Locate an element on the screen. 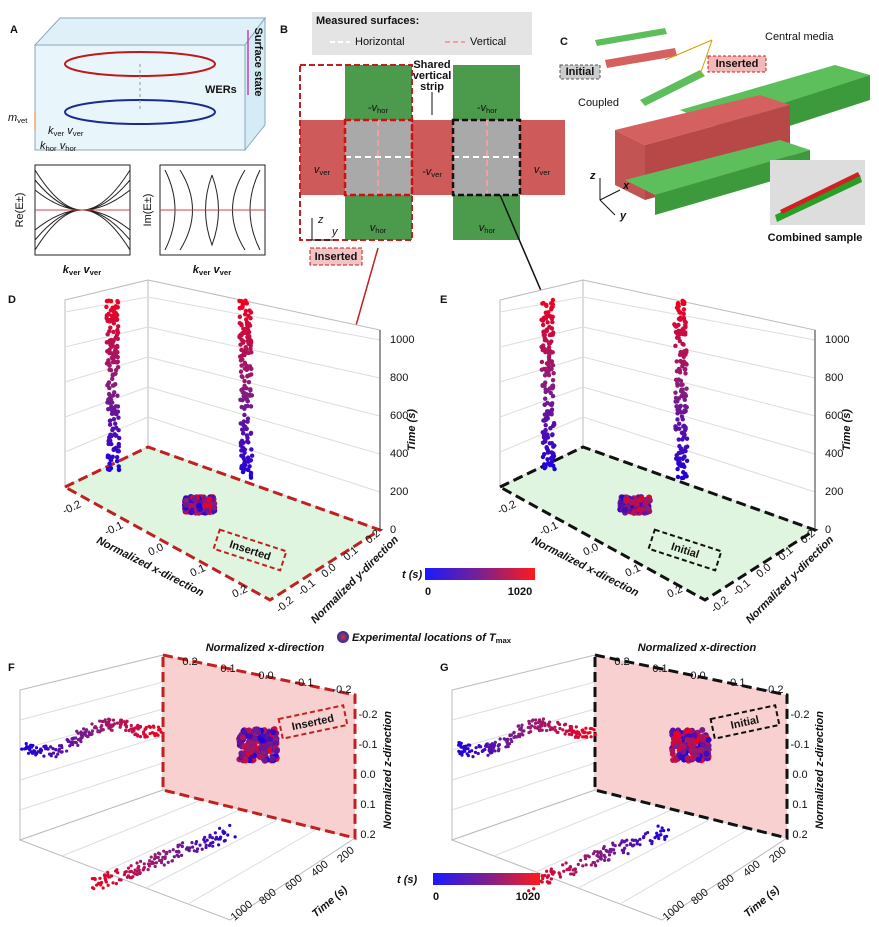 Image resolution: width=879 pixels, height=927 pixels. label: 0.1 is located at coordinates (367, 805).